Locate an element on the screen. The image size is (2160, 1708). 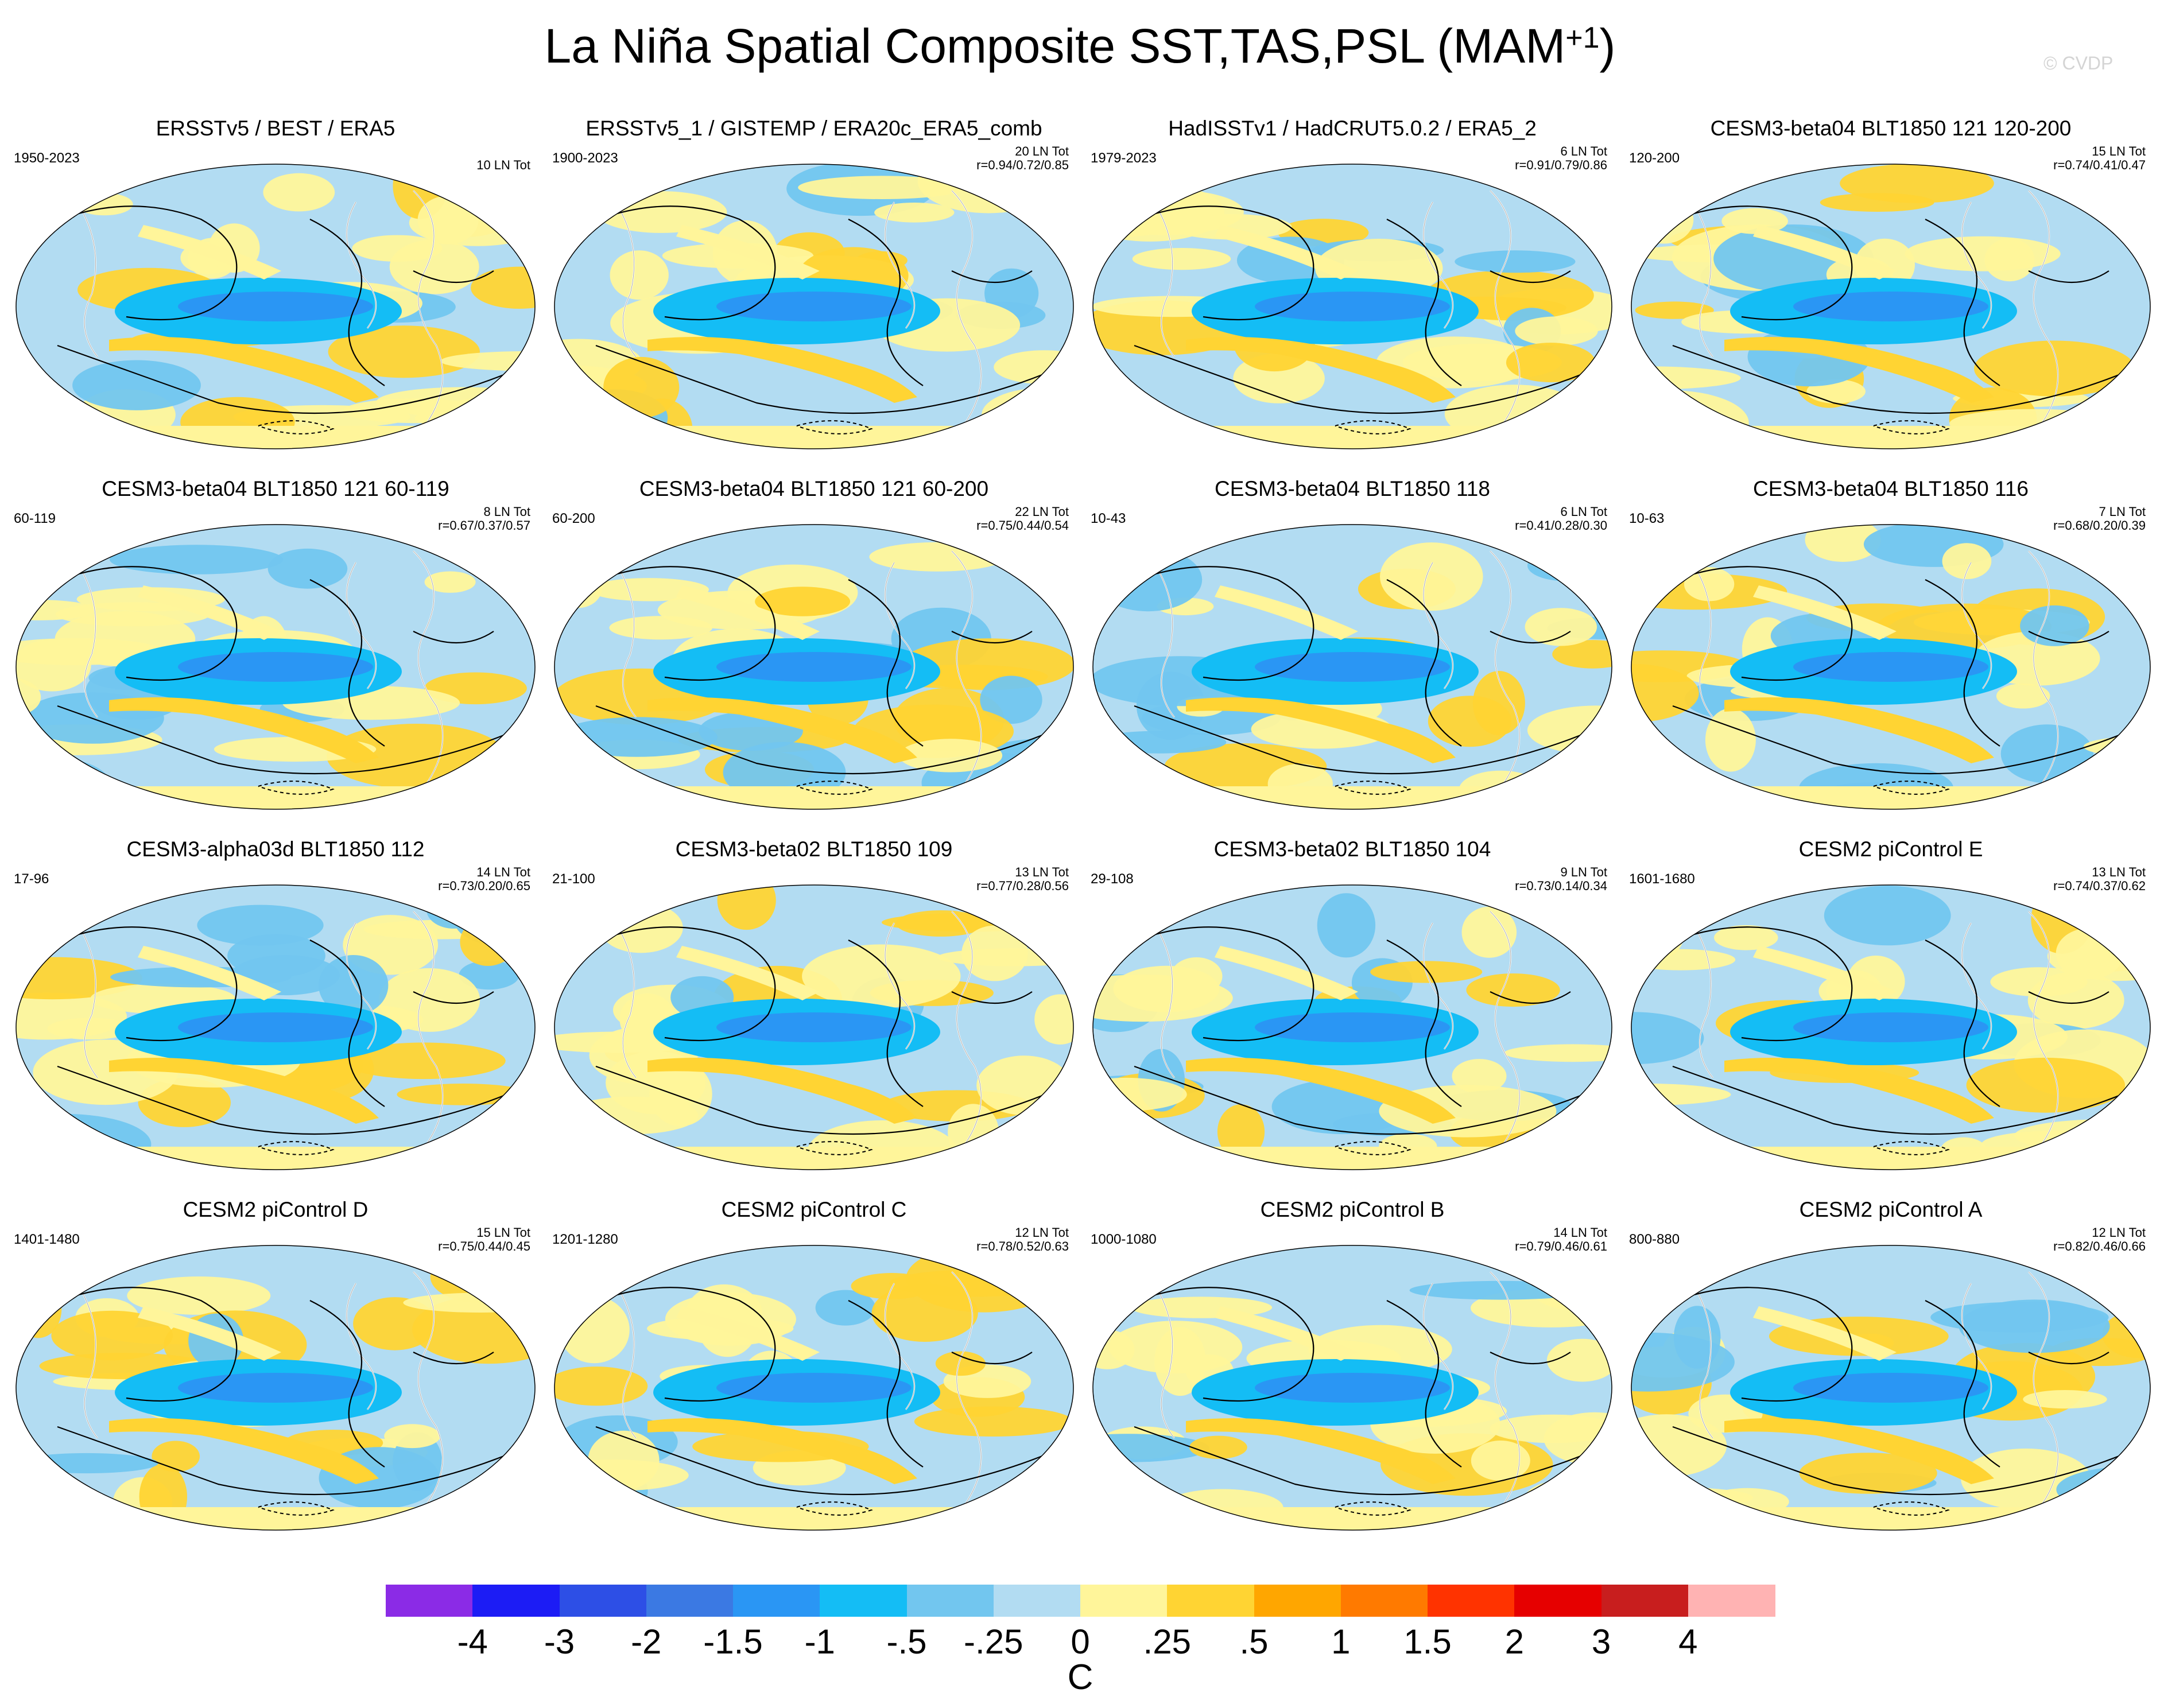
colorbar-label: -1 is located at coordinates (819, 1641).